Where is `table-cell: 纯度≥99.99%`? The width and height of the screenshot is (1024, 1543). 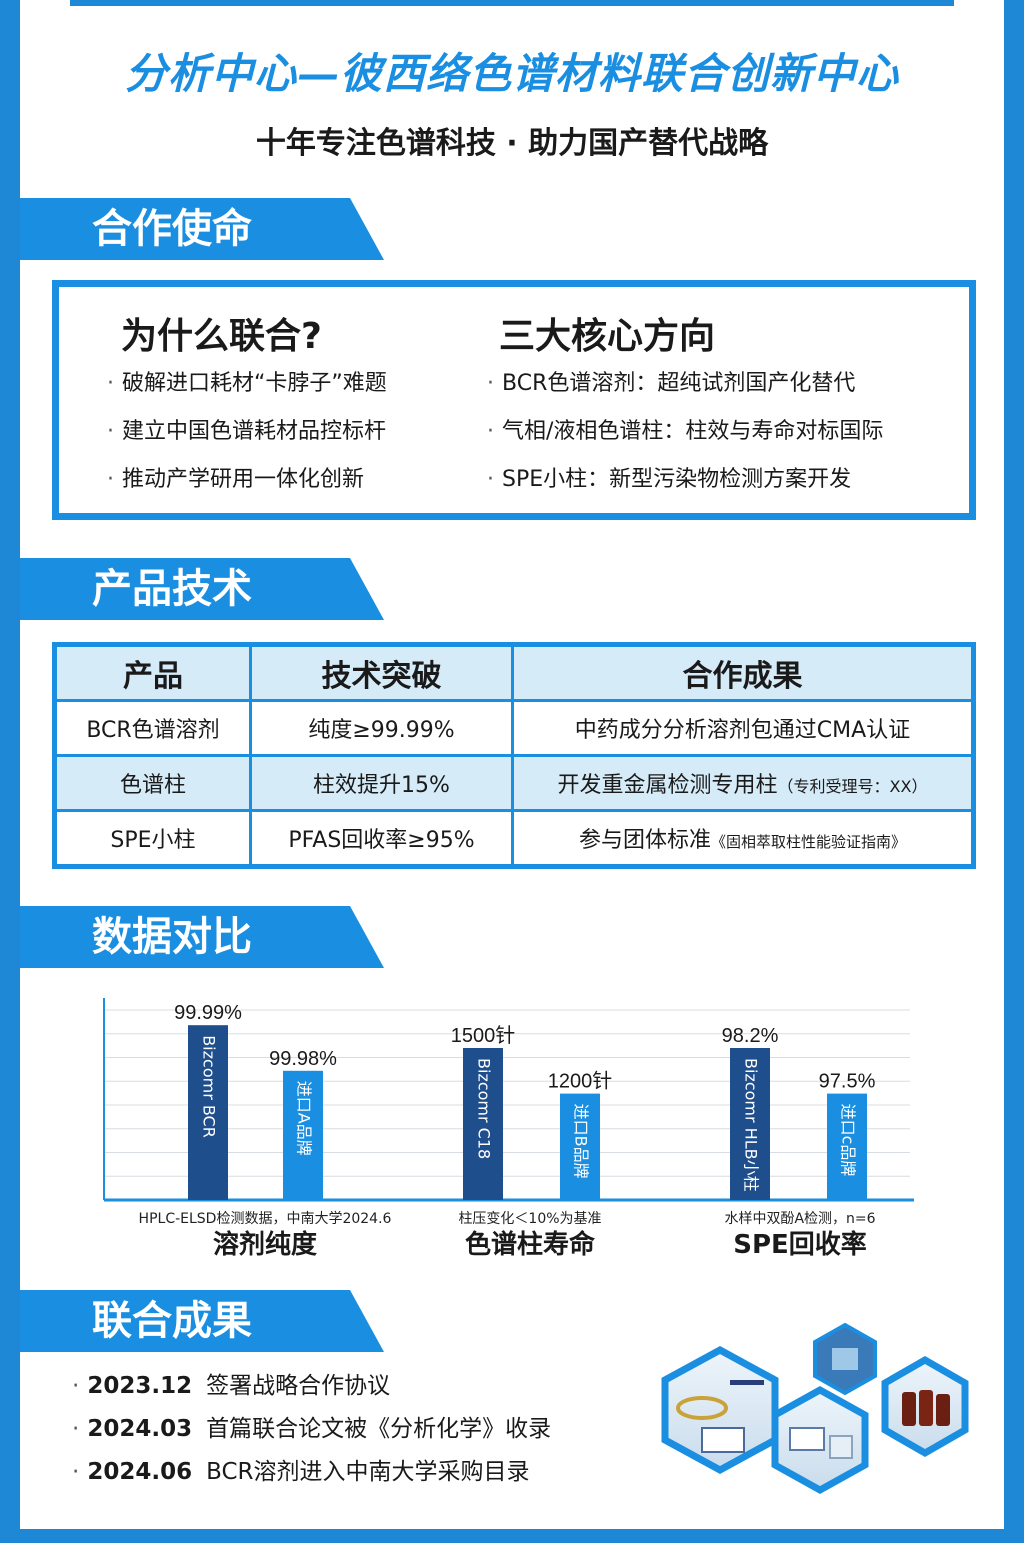
table-cell: 纯度≥99.99% is located at coordinates (381, 728).